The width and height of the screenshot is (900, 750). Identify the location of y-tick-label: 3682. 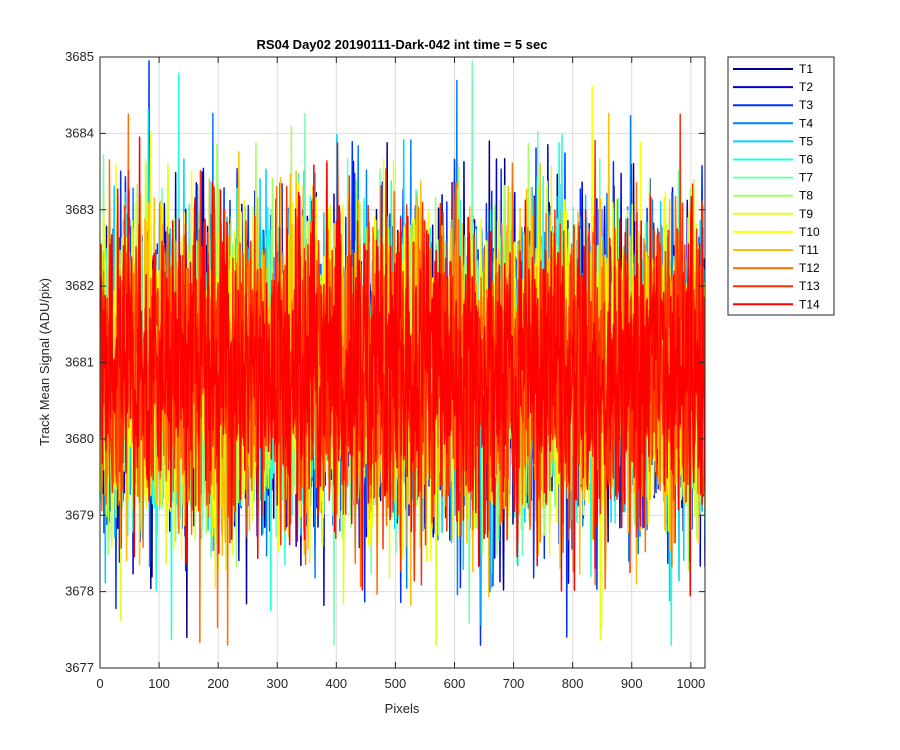
(79, 285).